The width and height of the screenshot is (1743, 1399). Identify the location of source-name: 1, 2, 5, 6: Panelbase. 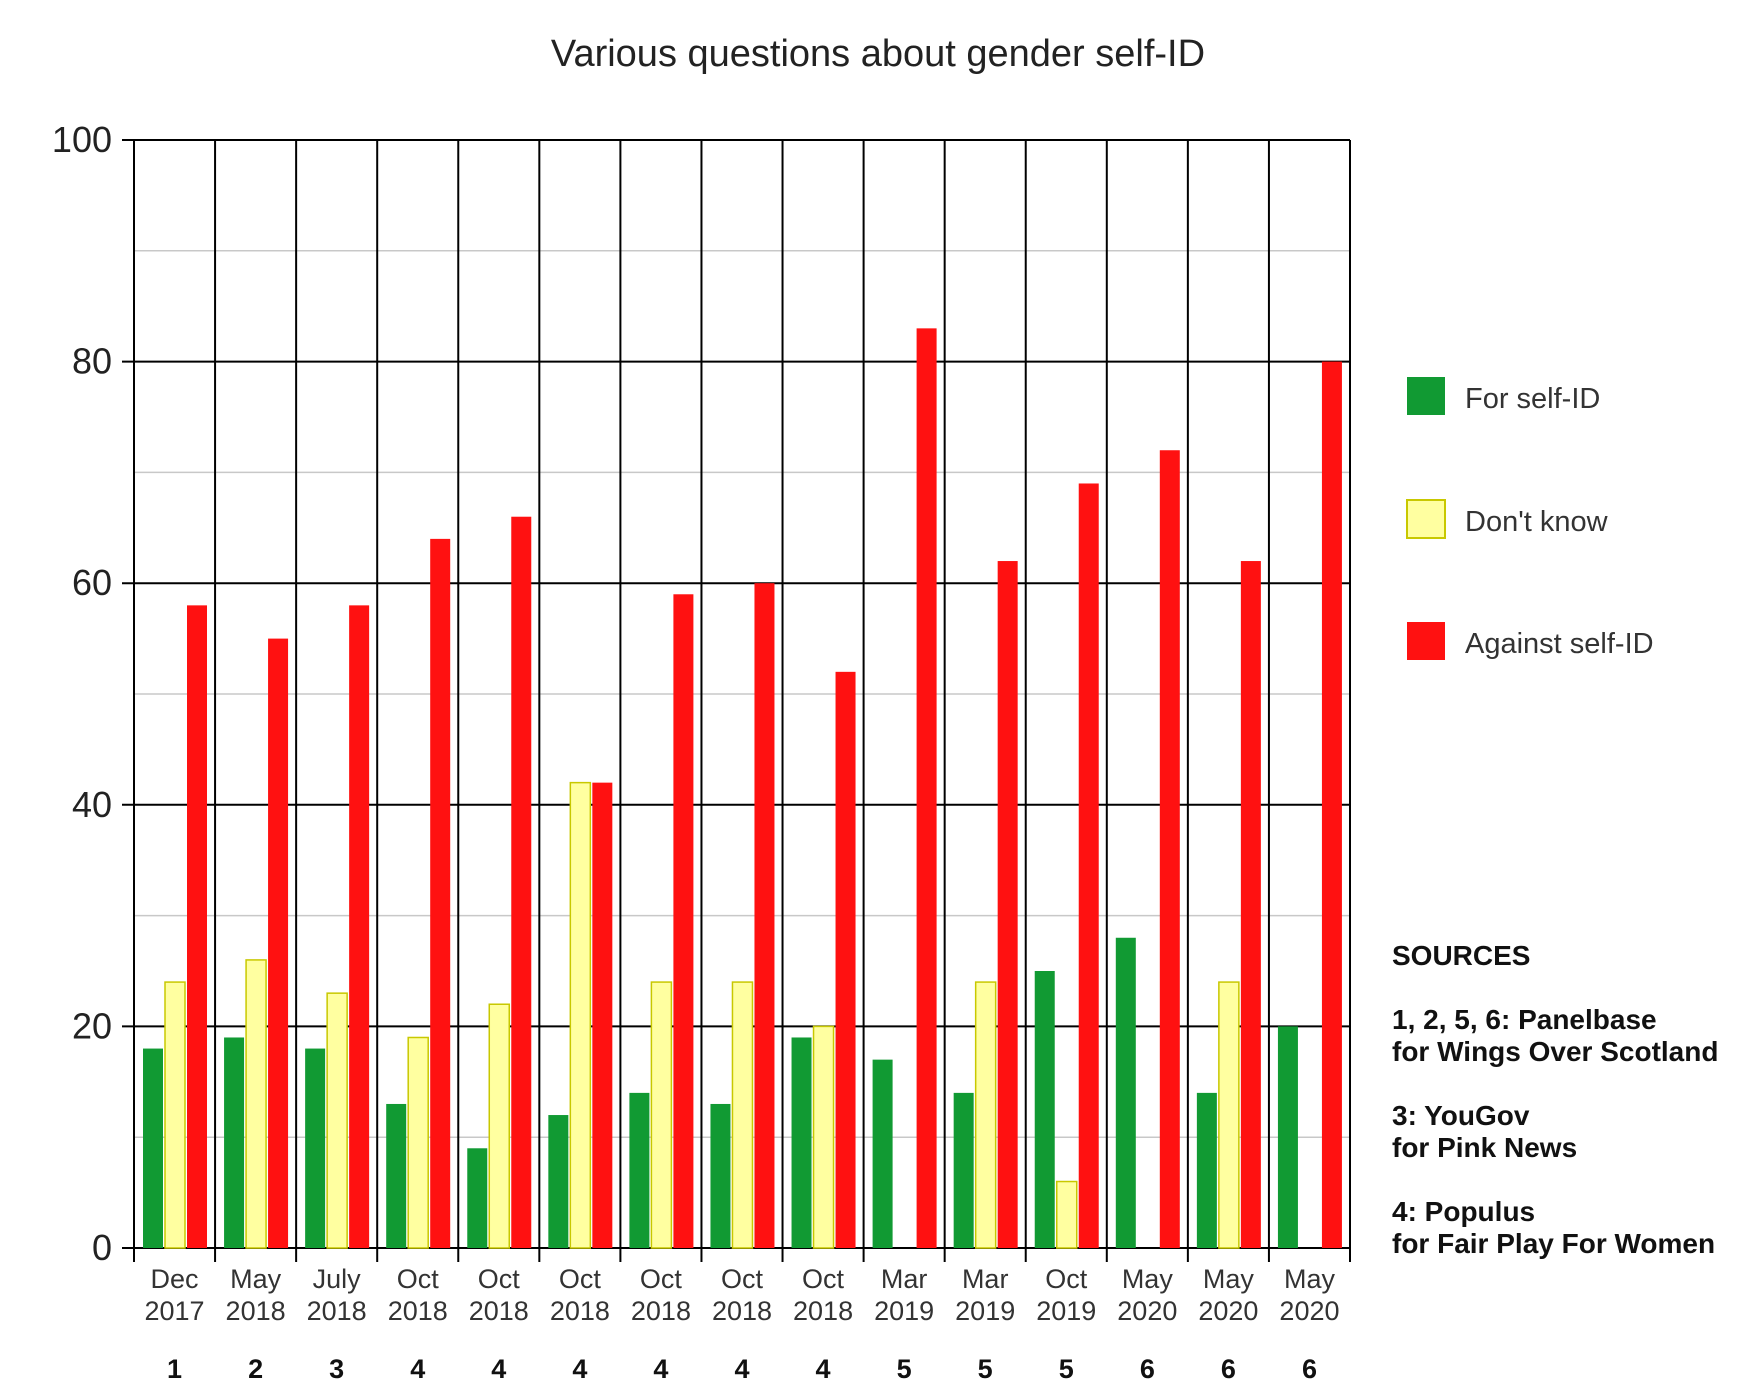
(1524, 1019).